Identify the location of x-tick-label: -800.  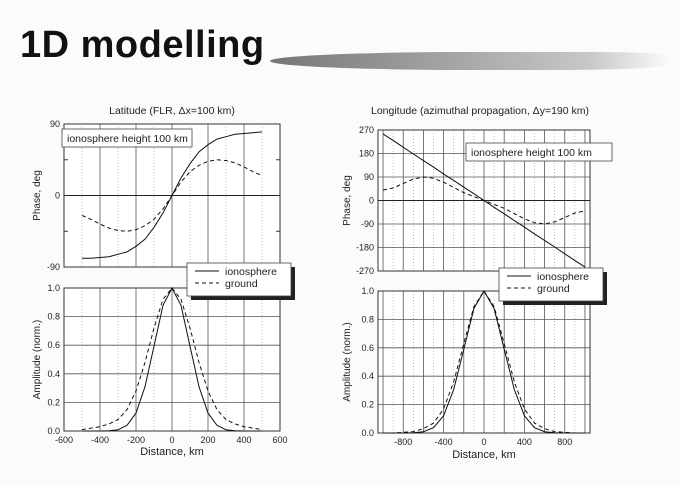
(403, 442).